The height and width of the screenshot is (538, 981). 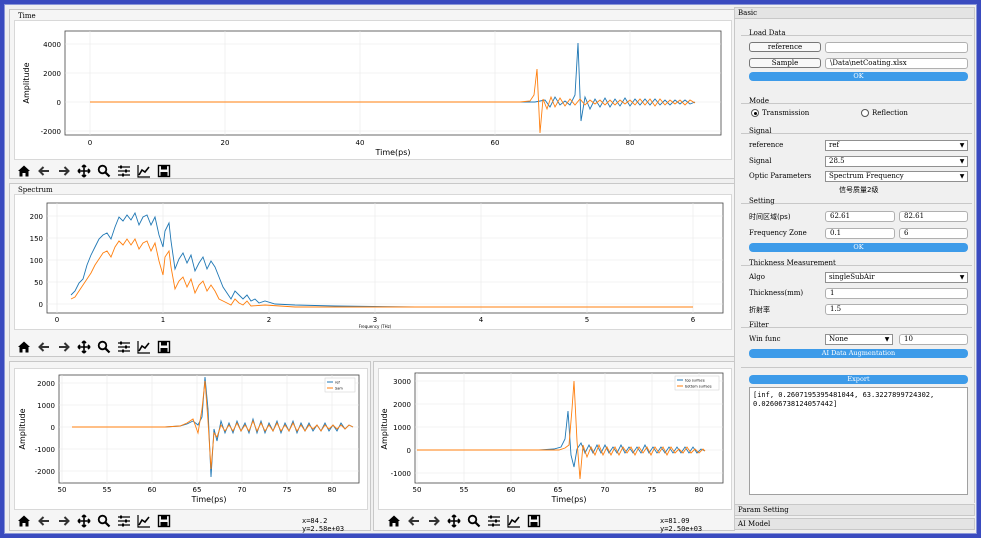 What do you see at coordinates (393, 101) in the screenshot?
I see `time-series-sam` at bounding box center [393, 101].